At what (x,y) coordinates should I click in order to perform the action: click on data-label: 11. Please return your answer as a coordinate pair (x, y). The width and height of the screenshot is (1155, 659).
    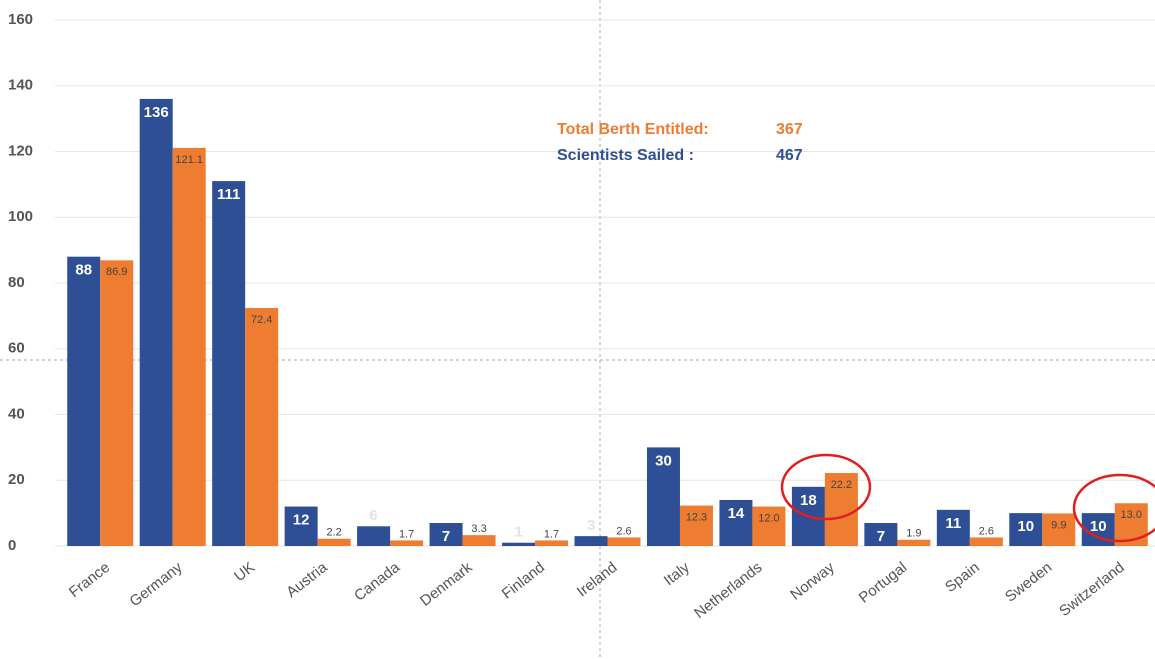
    Looking at the image, I should click on (953, 523).